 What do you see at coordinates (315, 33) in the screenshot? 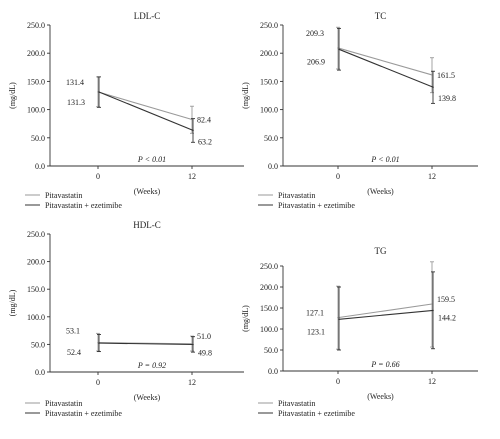
I see `data-label: 209.3` at bounding box center [315, 33].